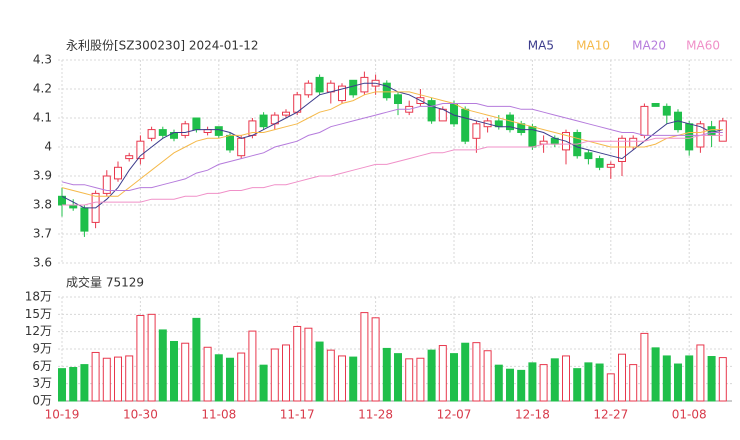  I want to click on y-tick-label: 9万, so click(42, 349).